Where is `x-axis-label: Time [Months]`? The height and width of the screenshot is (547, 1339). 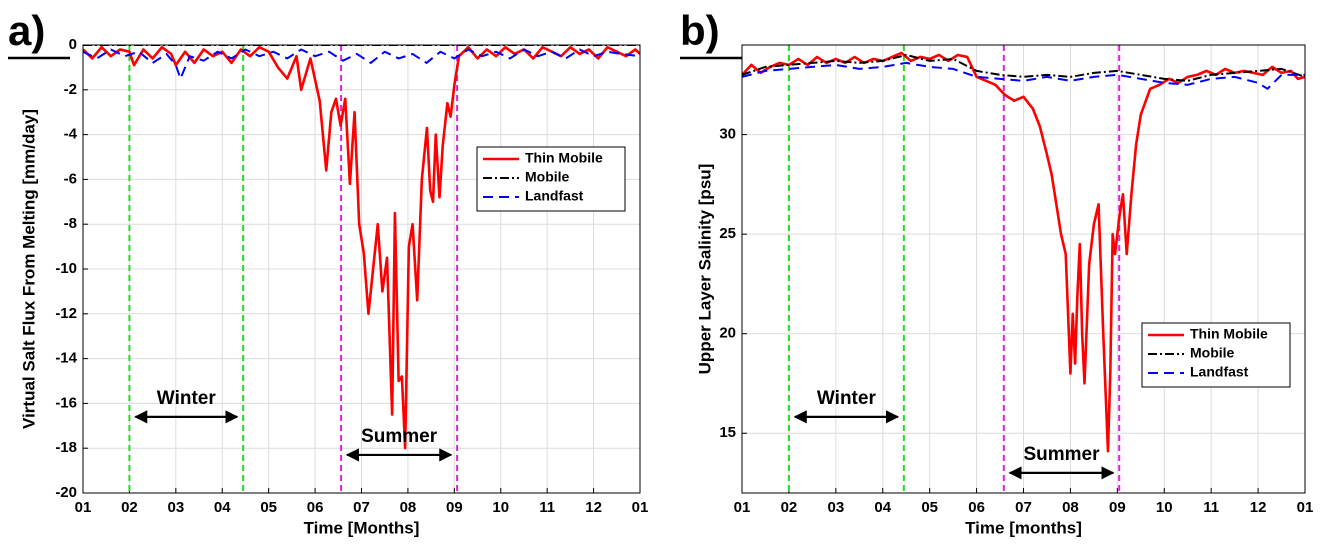 x-axis-label: Time [Months] is located at coordinates (362, 527).